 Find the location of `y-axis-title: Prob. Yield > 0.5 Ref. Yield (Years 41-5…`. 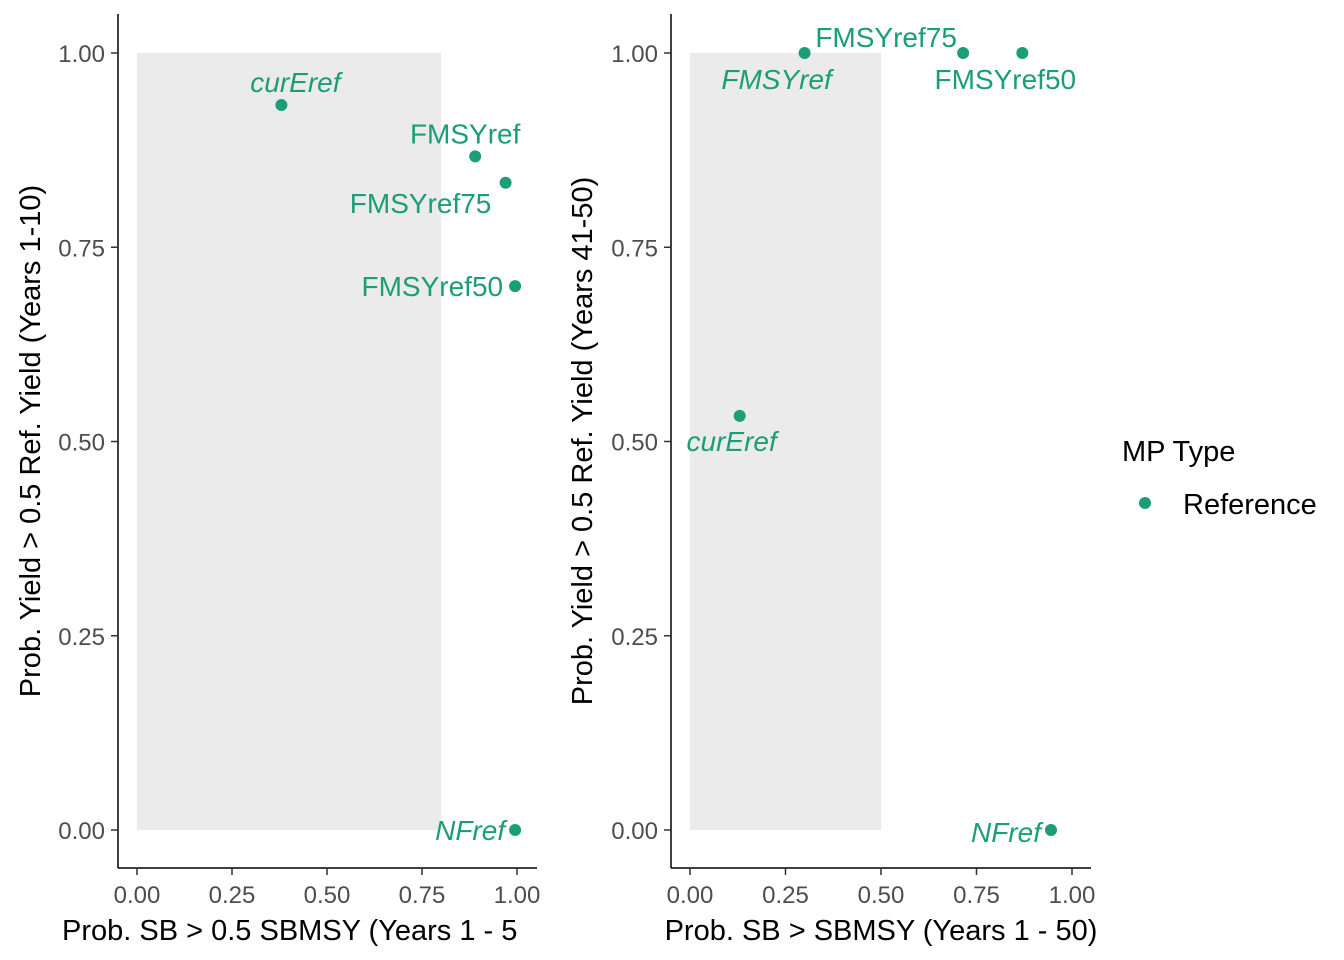

y-axis-title: Prob. Yield > 0.5 Ref. Yield (Years 41-5… is located at coordinates (583, 441).